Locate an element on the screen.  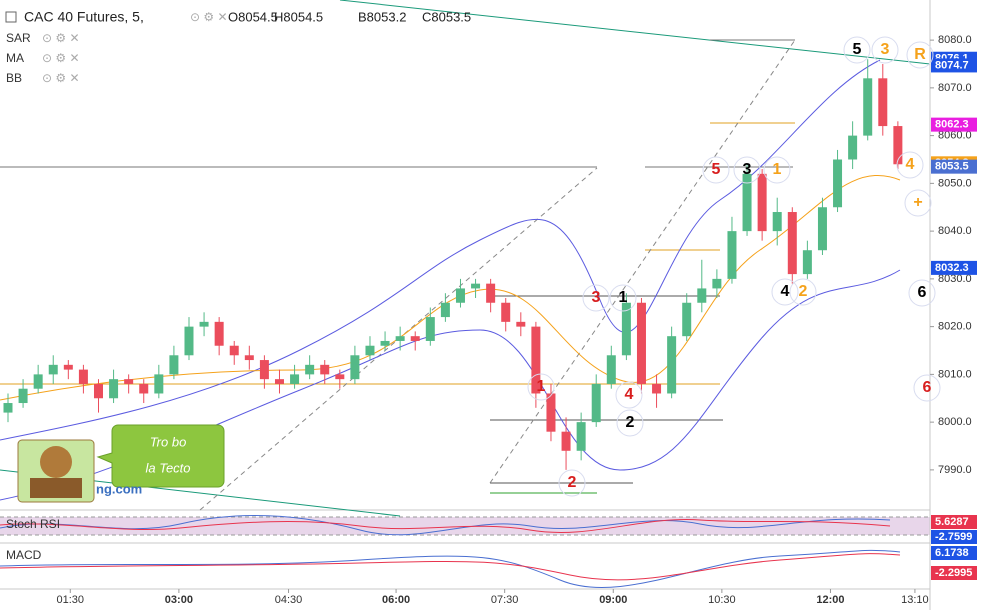
y-tick-label: 8010.0 is located at coordinates (955, 374).